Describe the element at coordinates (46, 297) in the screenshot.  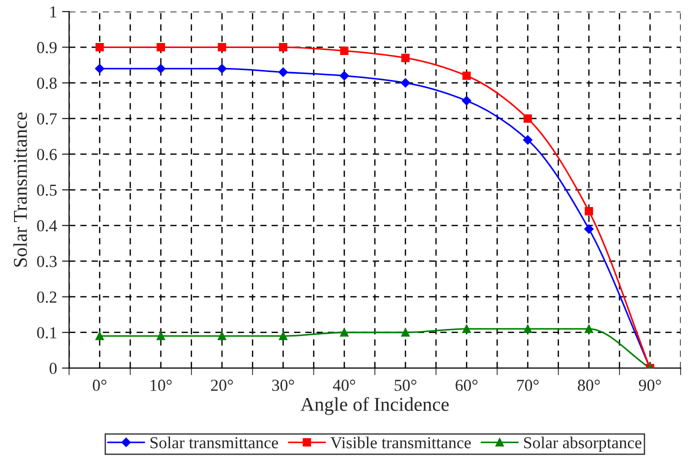
I see `y-tick-label: 0.2` at that location.